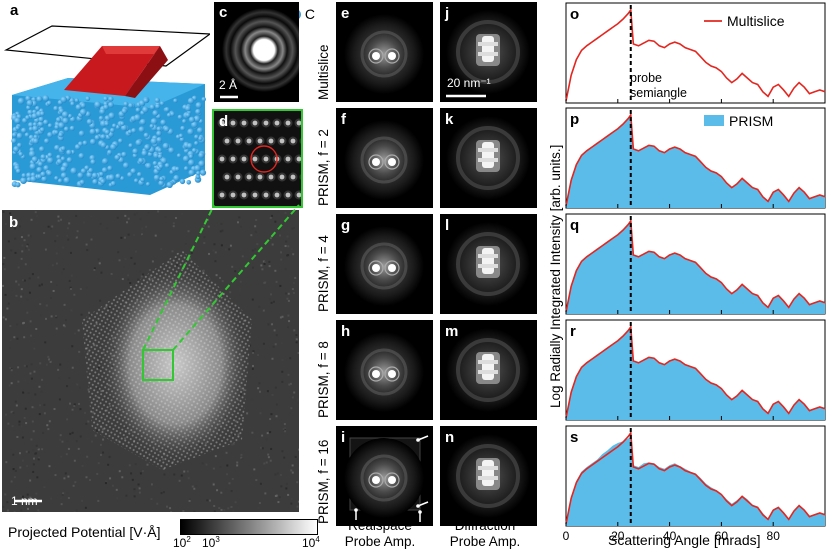 The width and height of the screenshot is (830, 551). I want to click on panel-label-j: j, so click(447, 13).